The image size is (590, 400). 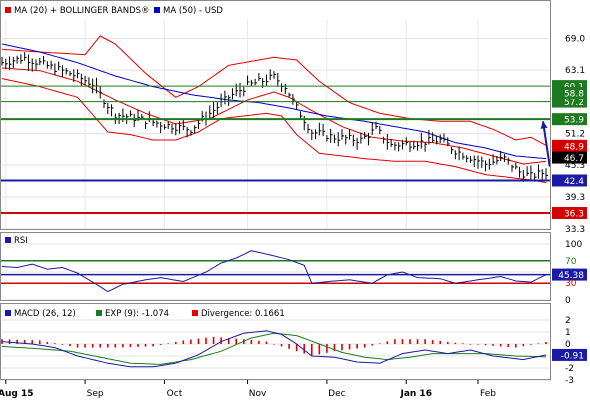 What do you see at coordinates (274, 271) in the screenshot?
I see `rsi-line` at bounding box center [274, 271].